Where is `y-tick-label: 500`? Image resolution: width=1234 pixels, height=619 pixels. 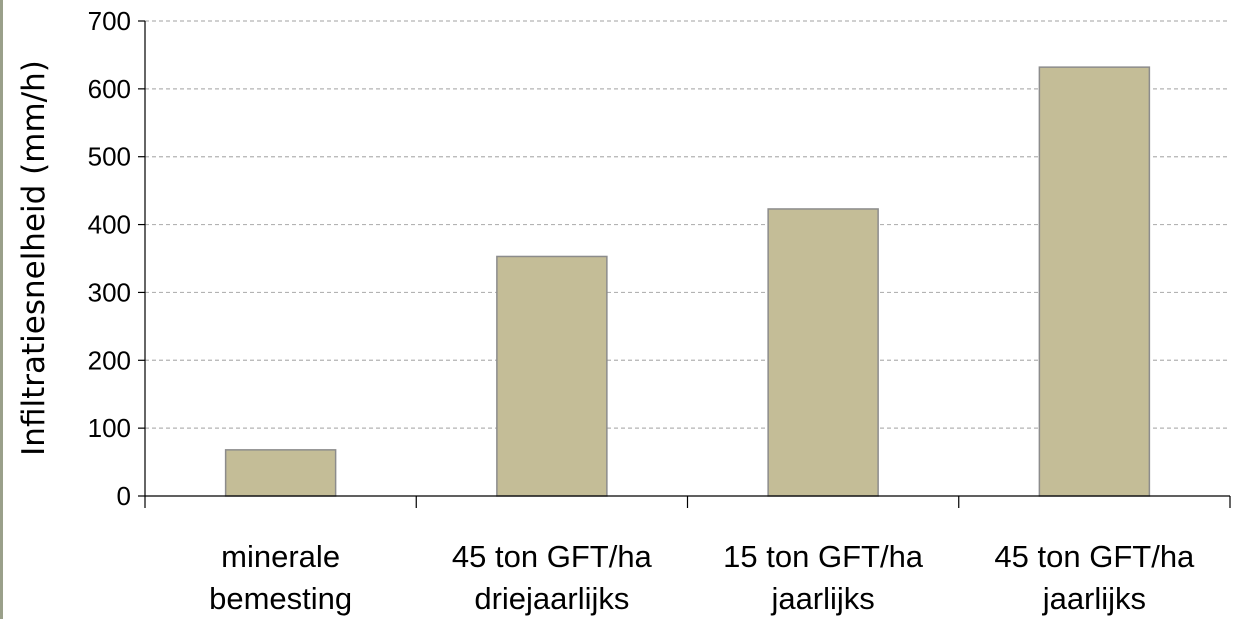 y-tick-label: 500 is located at coordinates (109, 157).